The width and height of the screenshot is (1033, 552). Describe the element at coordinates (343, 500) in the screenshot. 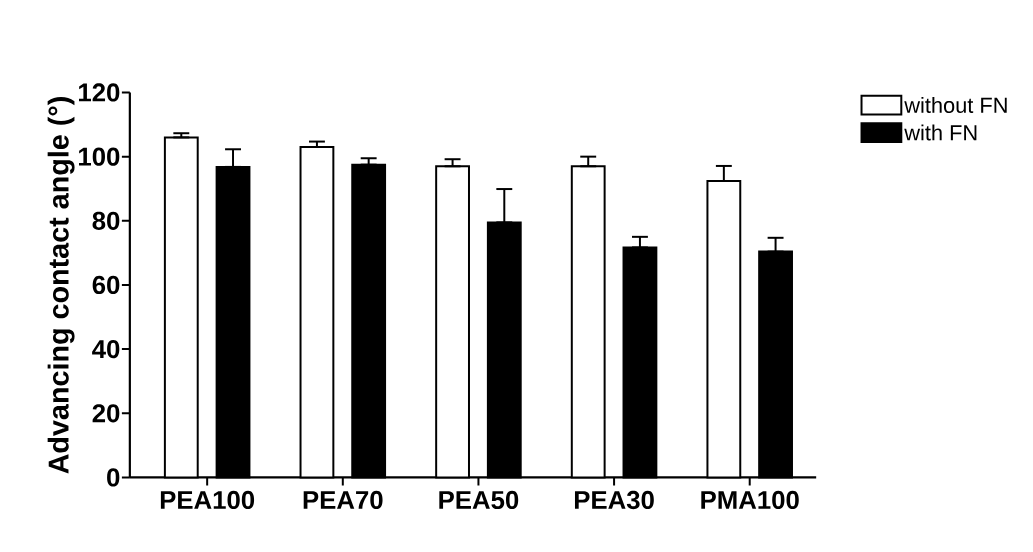

I see `x-tick-label: PEA70` at that location.